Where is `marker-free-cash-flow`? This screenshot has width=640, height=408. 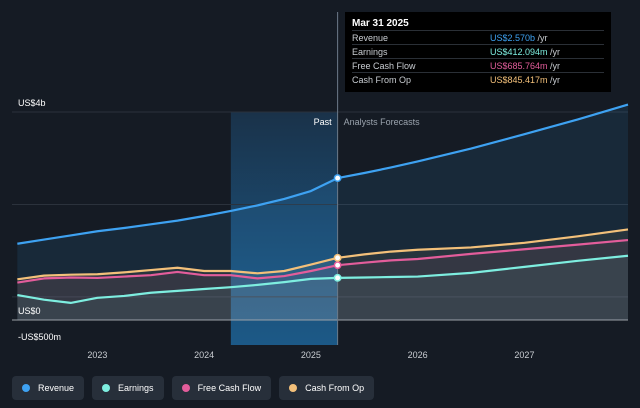 marker-free-cash-flow is located at coordinates (337, 265).